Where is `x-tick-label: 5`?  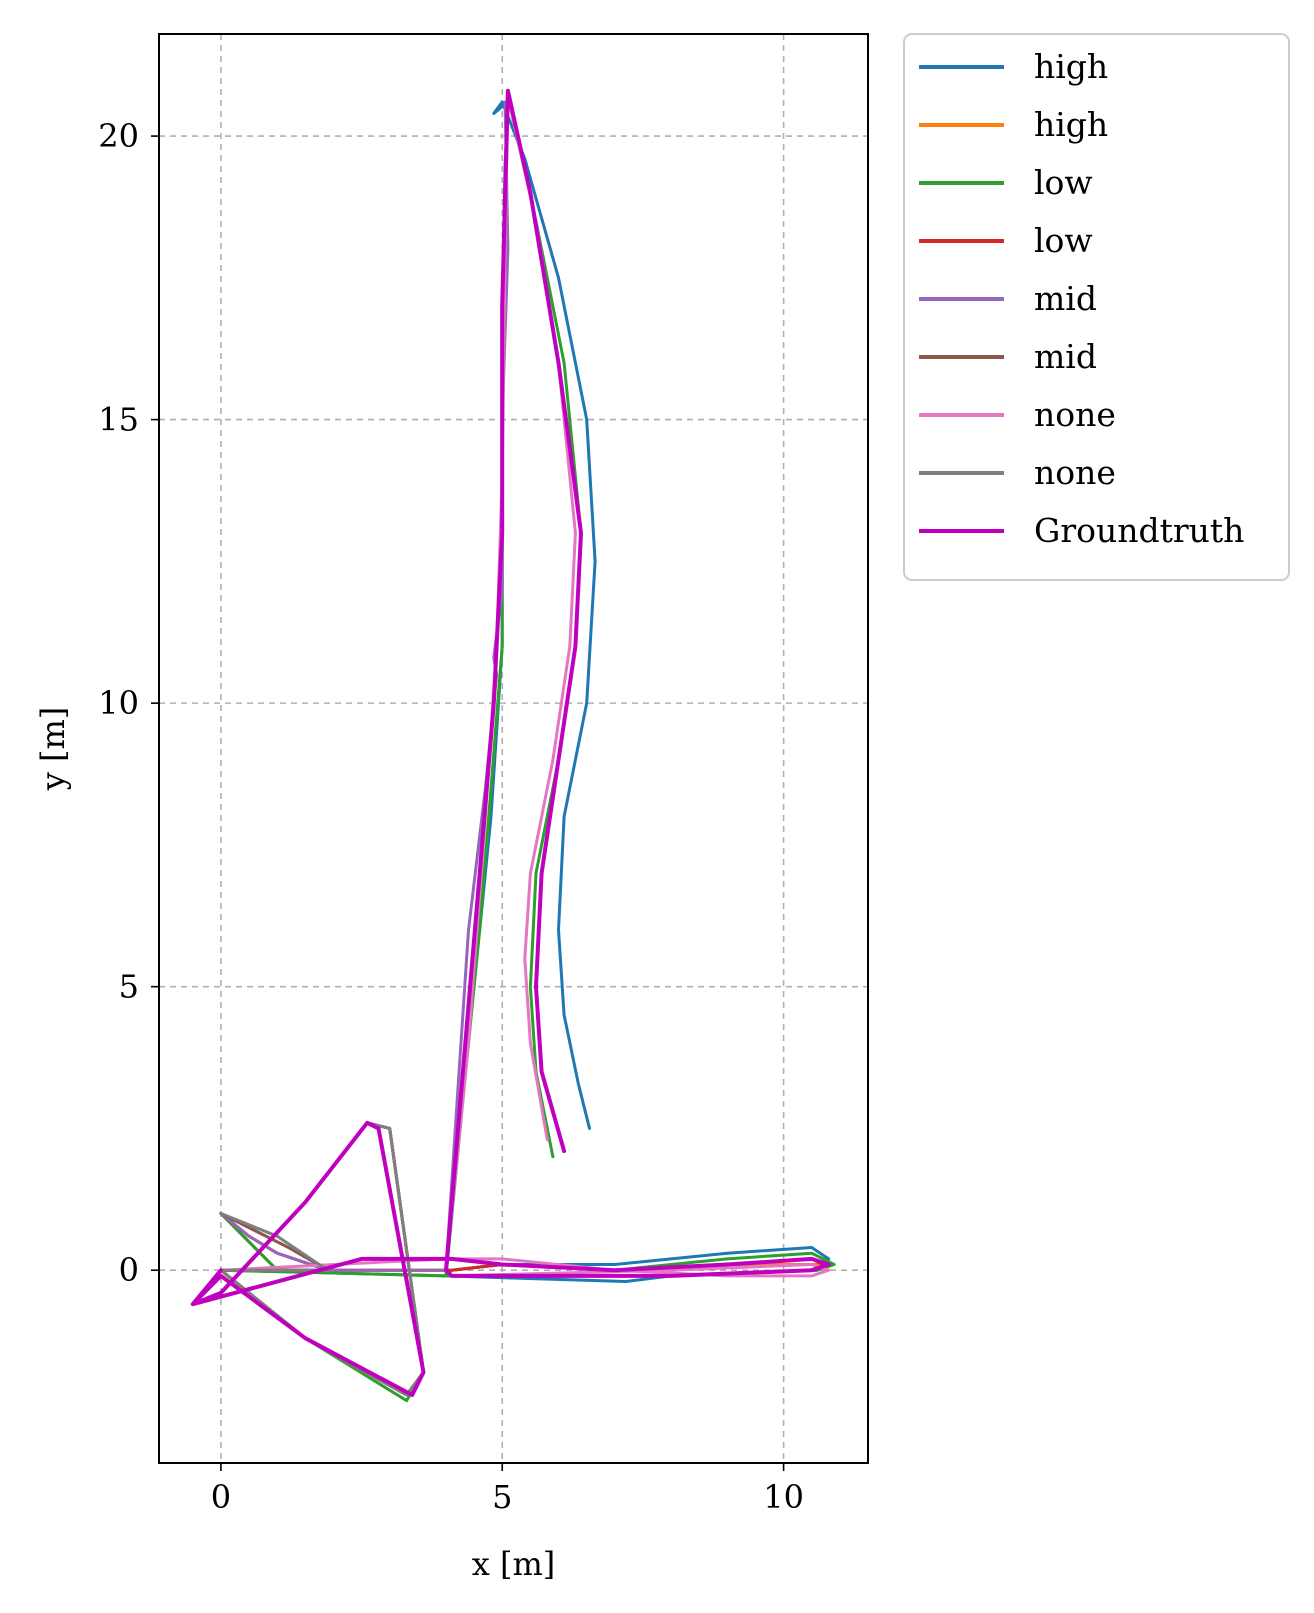 x-tick-label: 5 is located at coordinates (502, 1497).